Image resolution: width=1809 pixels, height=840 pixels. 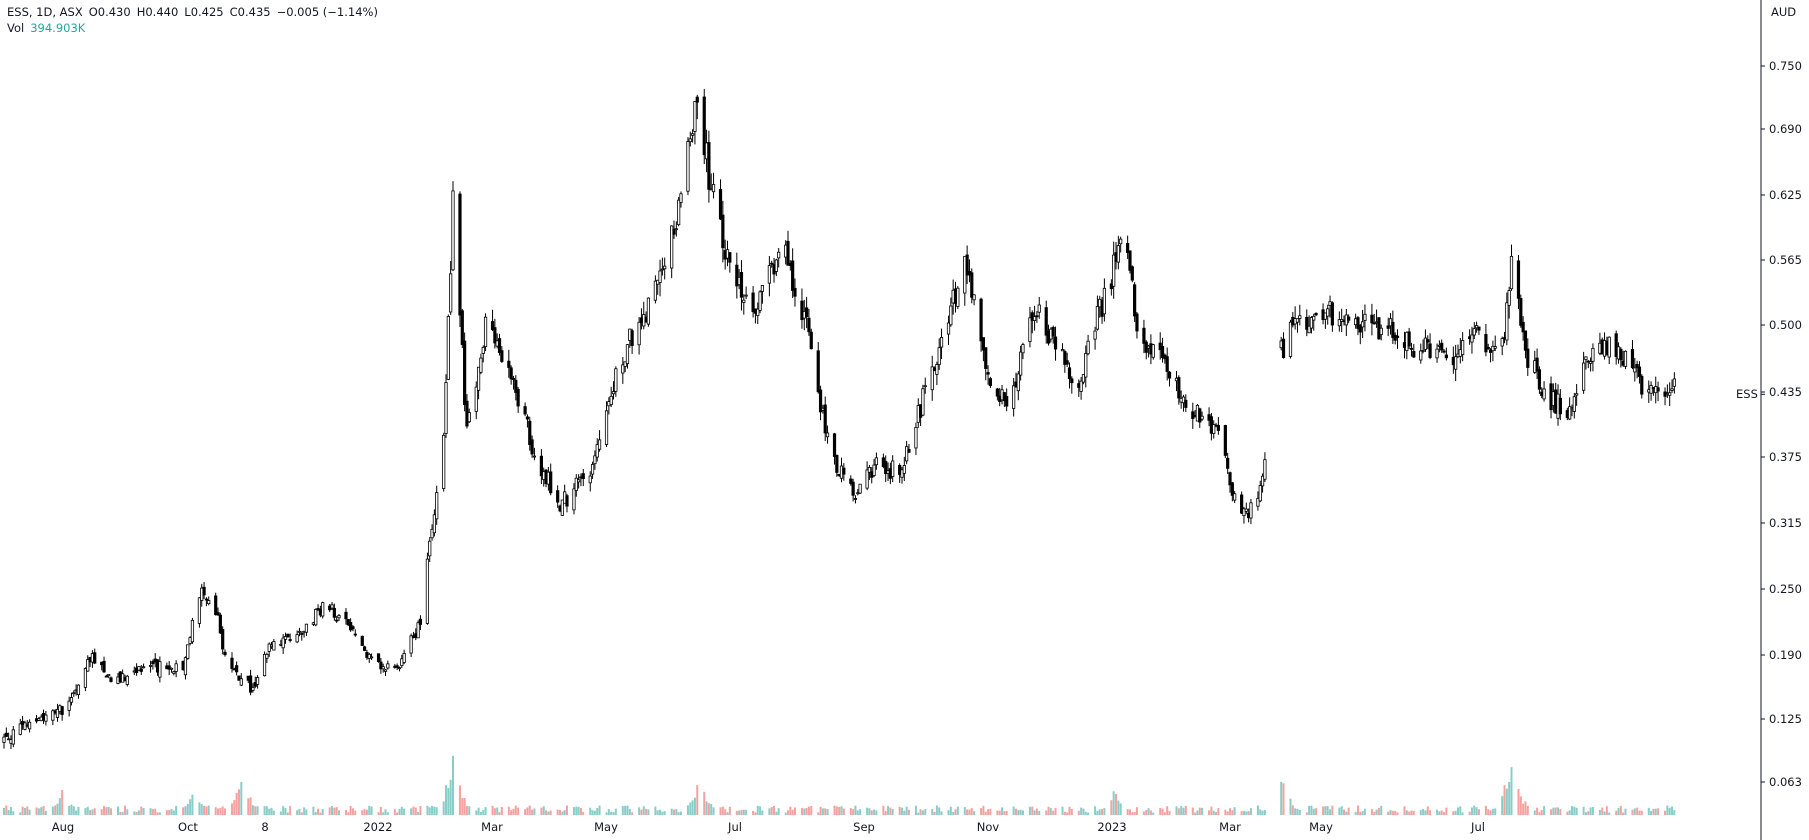 I want to click on currency-label: AUD, so click(x=1783, y=12).